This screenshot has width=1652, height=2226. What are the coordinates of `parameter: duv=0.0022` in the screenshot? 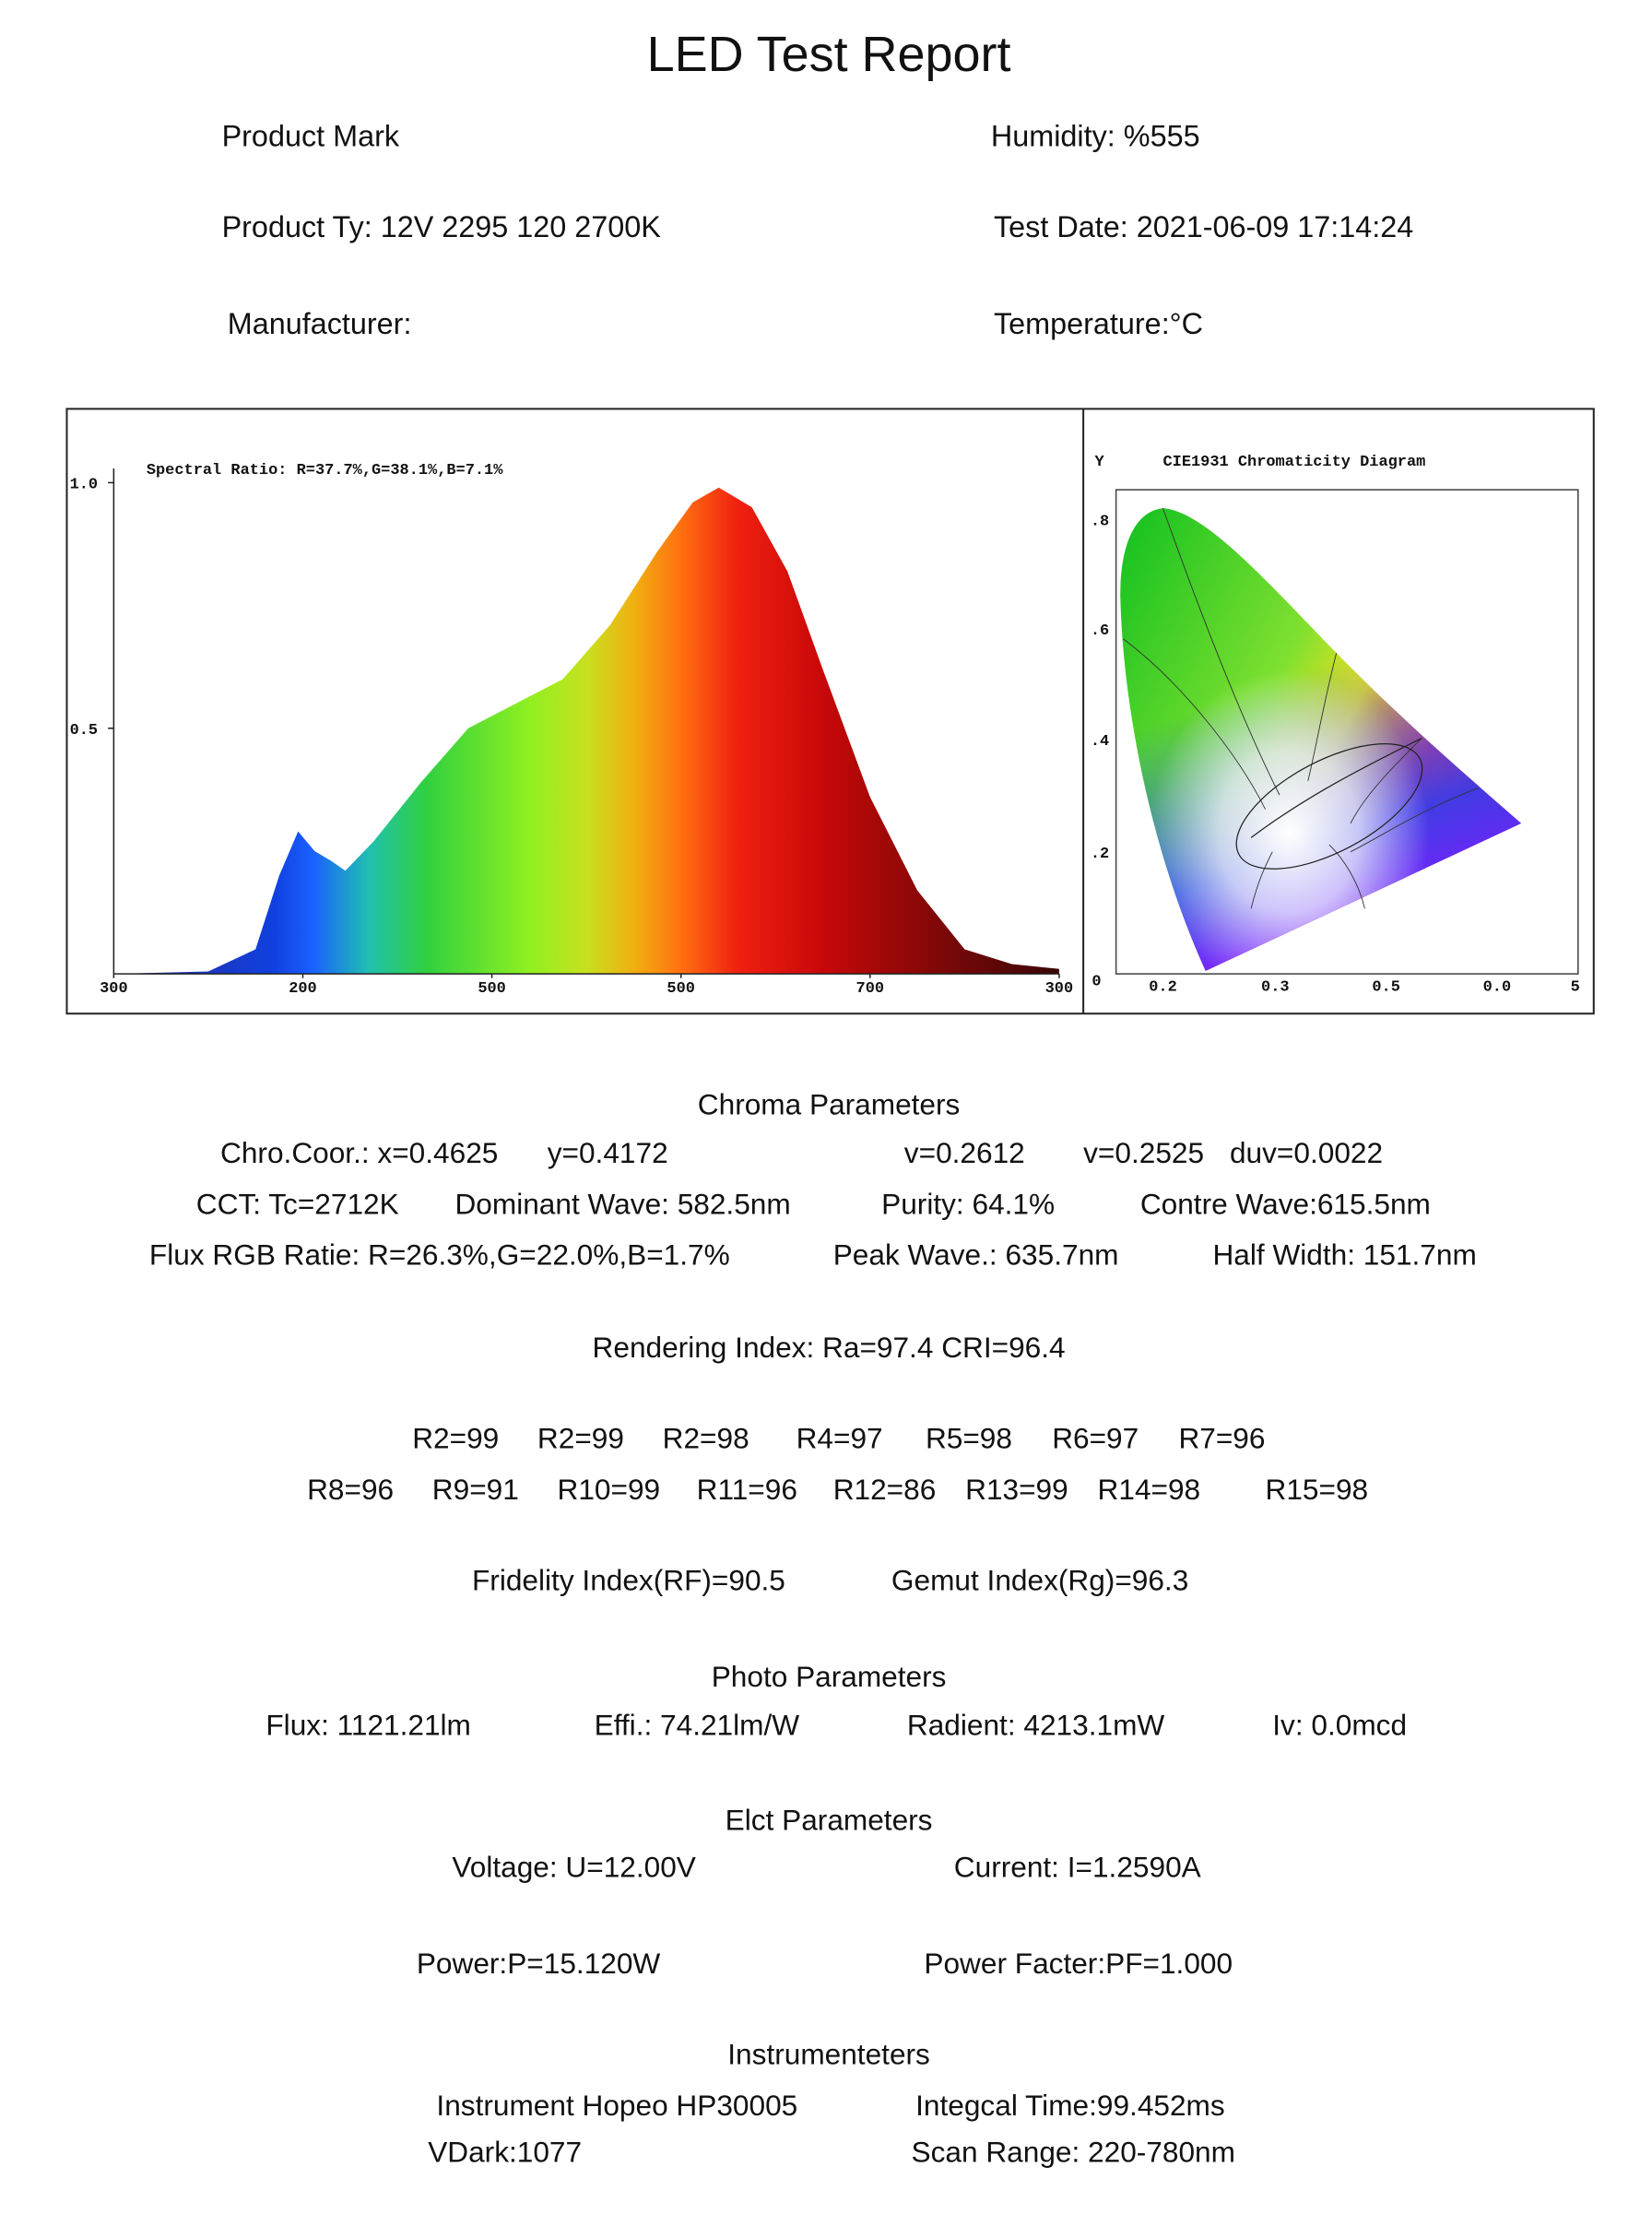 It's located at (1306, 1152).